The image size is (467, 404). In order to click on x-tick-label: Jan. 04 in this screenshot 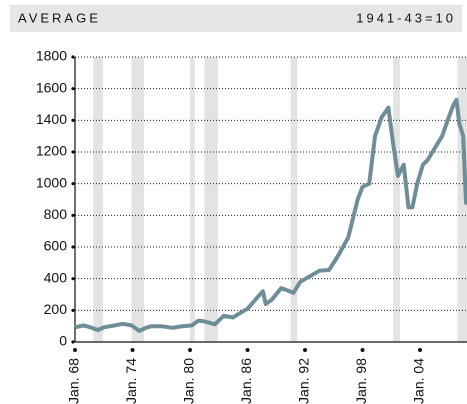, I will do `click(419, 381)`.